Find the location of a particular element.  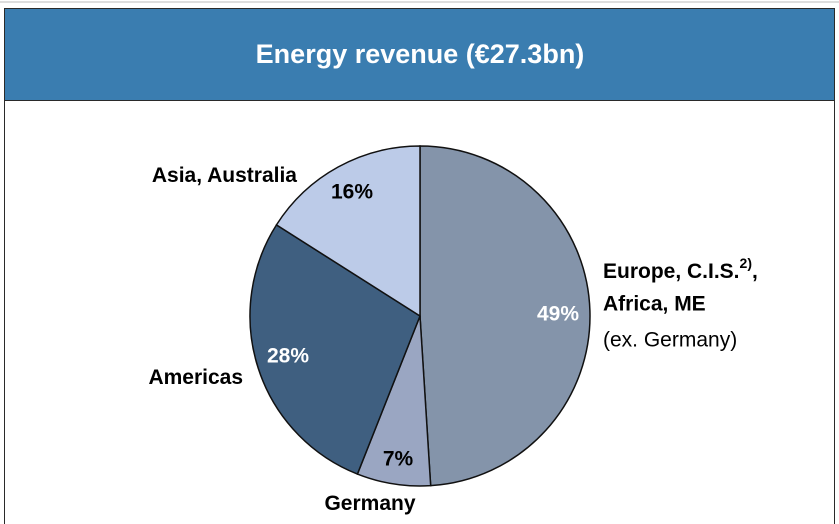

category-name: Germany is located at coordinates (369, 503).